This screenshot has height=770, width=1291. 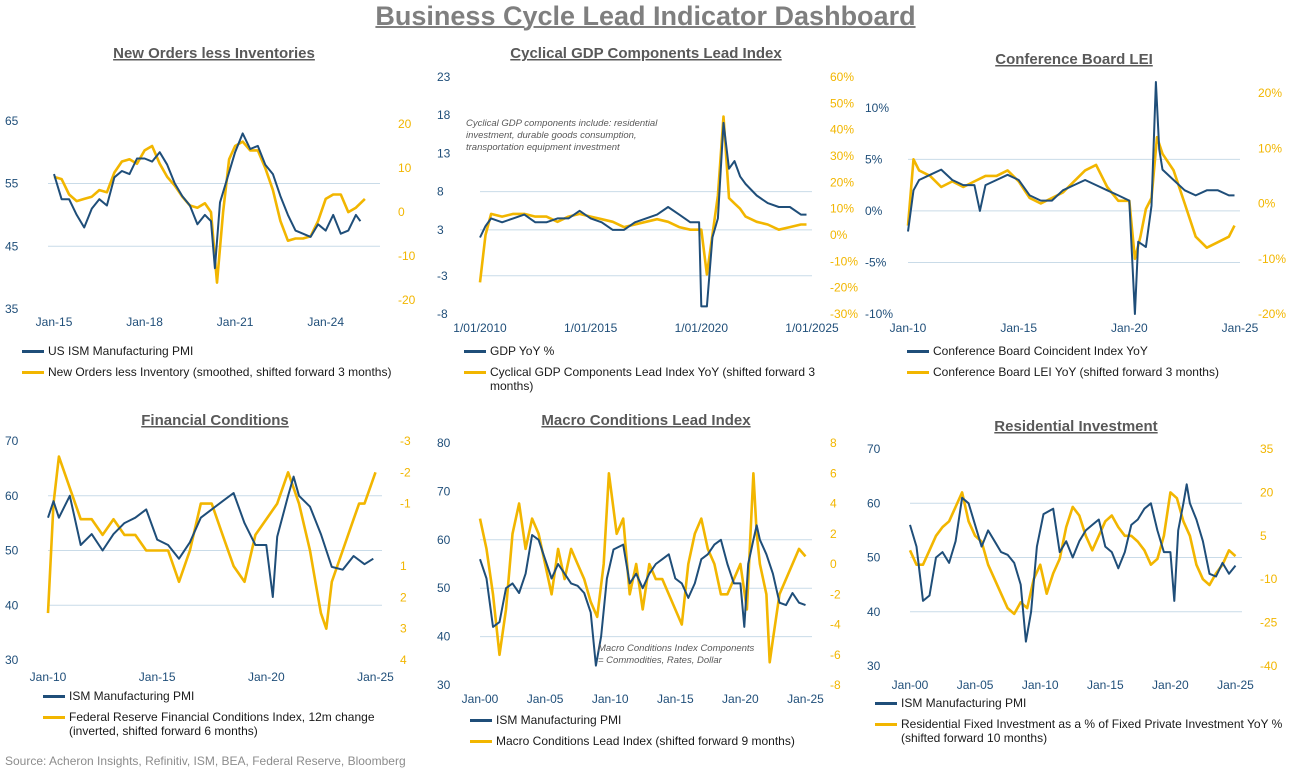 I want to click on y-left-tick-label: 18, so click(x=444, y=115).